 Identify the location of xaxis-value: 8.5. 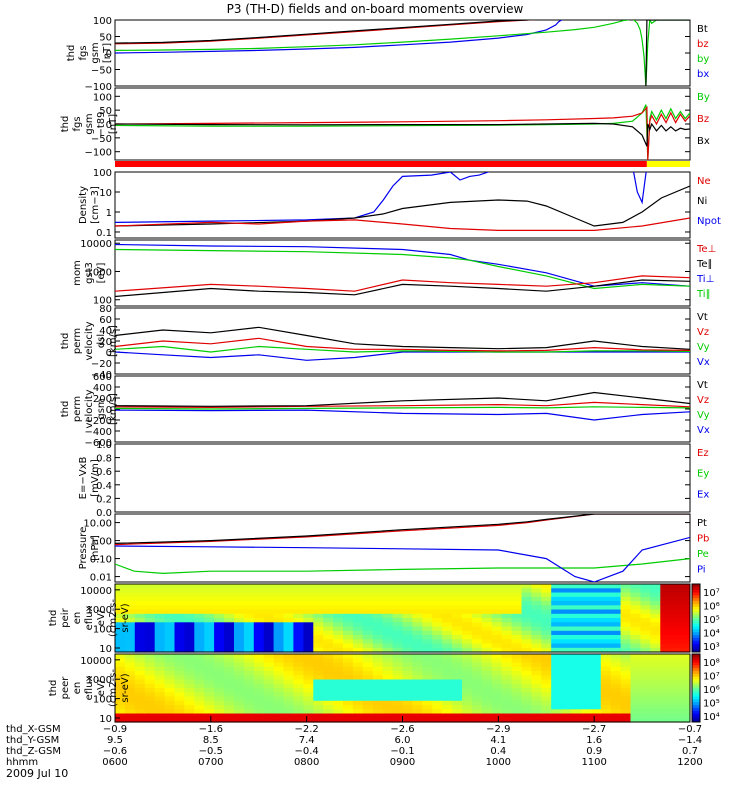
(211, 740).